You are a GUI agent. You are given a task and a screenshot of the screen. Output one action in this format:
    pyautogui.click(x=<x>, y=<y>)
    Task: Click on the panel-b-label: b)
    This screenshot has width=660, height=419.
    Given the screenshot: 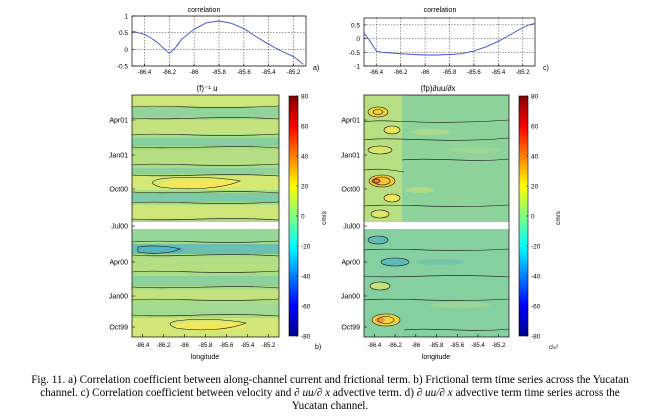 What is the action you would take?
    pyautogui.click(x=318, y=347)
    